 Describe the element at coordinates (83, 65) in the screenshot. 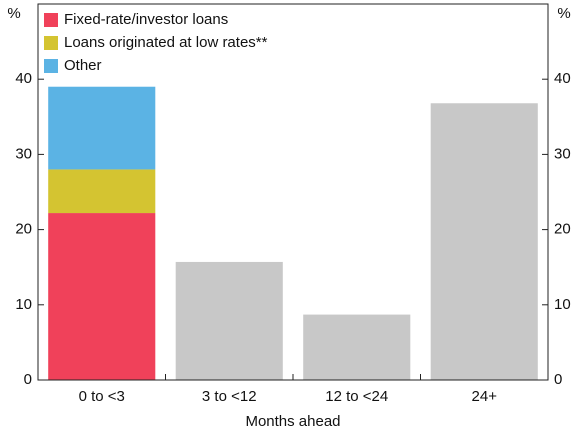

I see `legend-label: Other` at that location.